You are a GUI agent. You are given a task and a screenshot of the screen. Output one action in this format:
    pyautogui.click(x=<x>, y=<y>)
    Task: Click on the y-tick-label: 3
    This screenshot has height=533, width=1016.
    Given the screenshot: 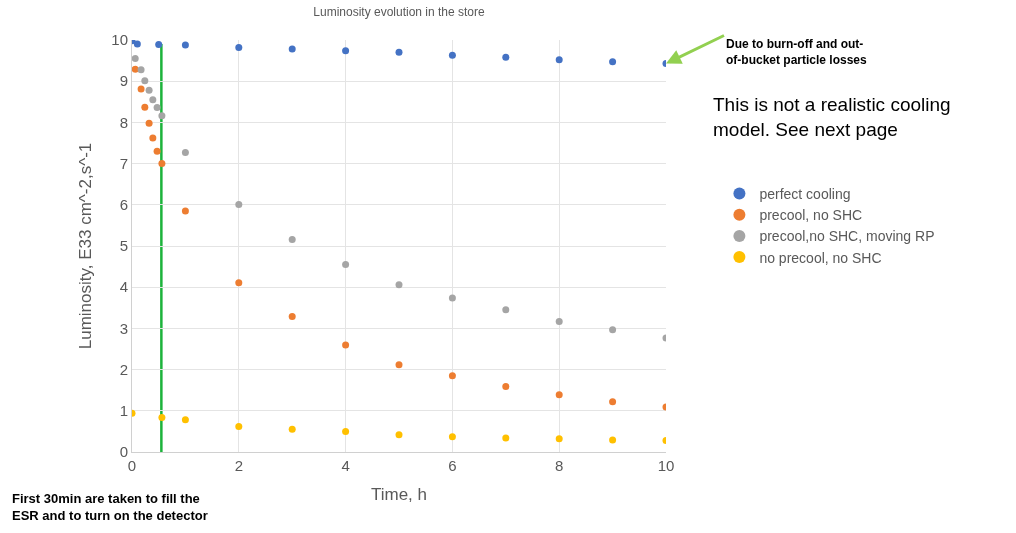 What is the action you would take?
    pyautogui.click(x=123, y=328)
    